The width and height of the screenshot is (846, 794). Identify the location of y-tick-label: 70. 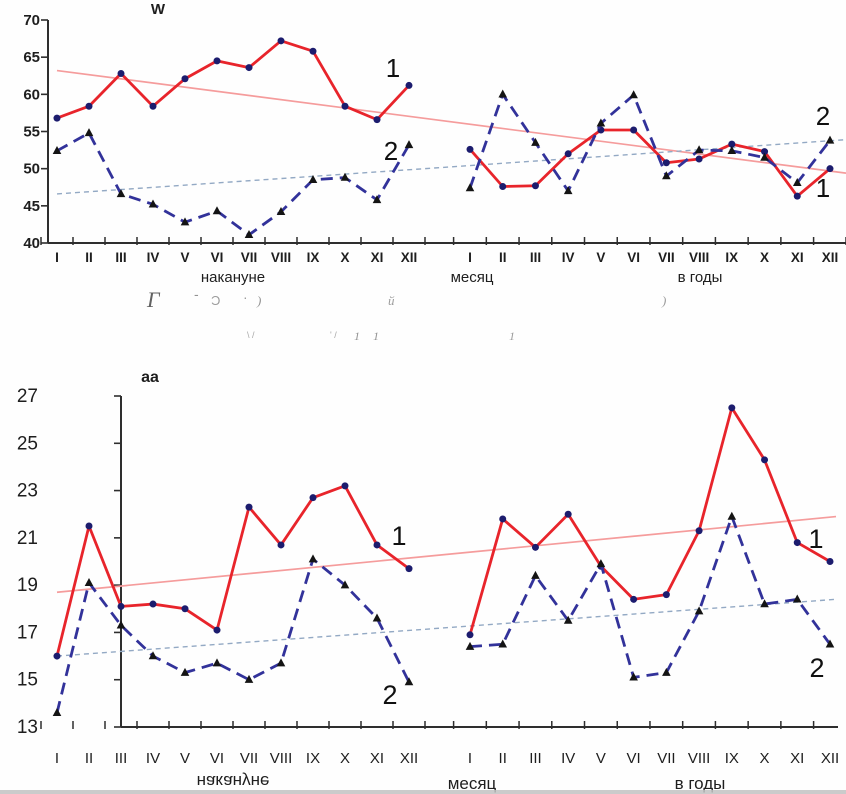
(31, 20).